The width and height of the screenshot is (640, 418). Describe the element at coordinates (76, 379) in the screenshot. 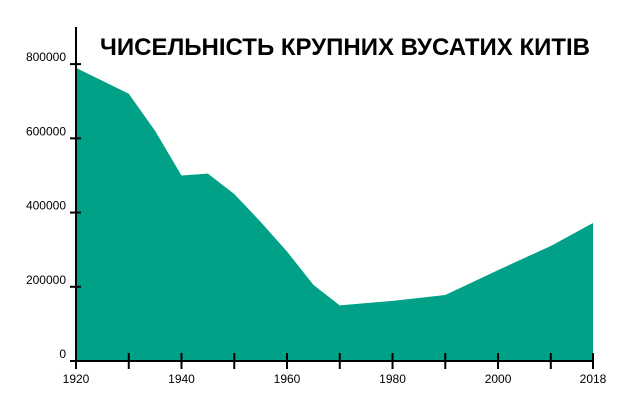

I see `x-tick-label: 1920` at that location.